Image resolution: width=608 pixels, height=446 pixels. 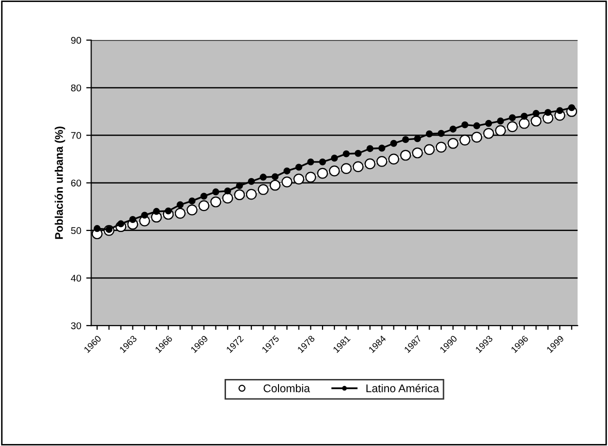 I want to click on y-tick-label: 90, so click(x=76, y=40).